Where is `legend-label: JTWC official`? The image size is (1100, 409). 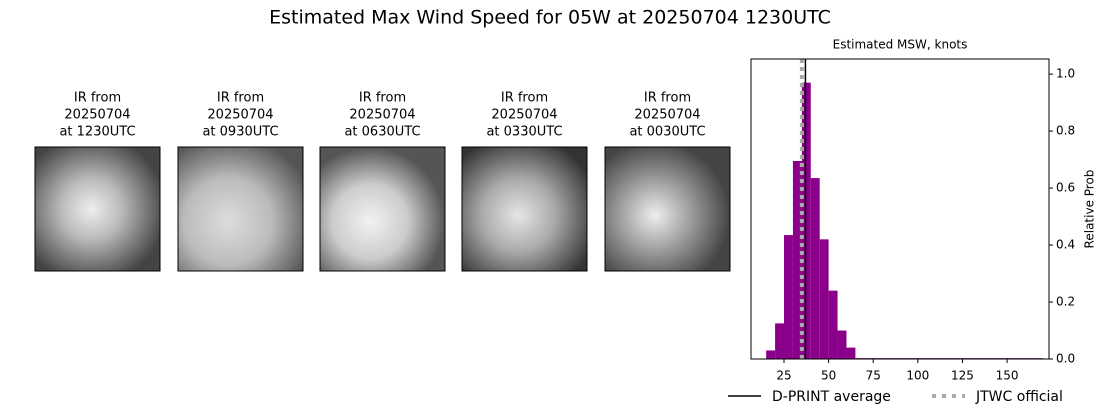
legend-label: JTWC official is located at coordinates (1019, 397).